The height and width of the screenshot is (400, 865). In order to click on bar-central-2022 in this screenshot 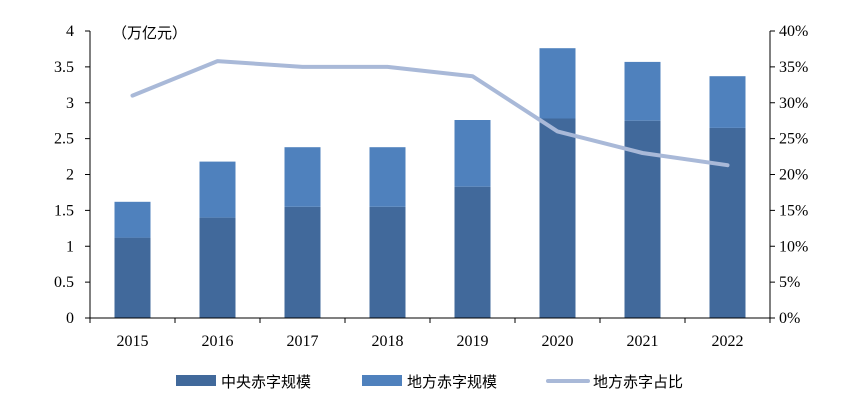, I will do `click(727, 223)`.